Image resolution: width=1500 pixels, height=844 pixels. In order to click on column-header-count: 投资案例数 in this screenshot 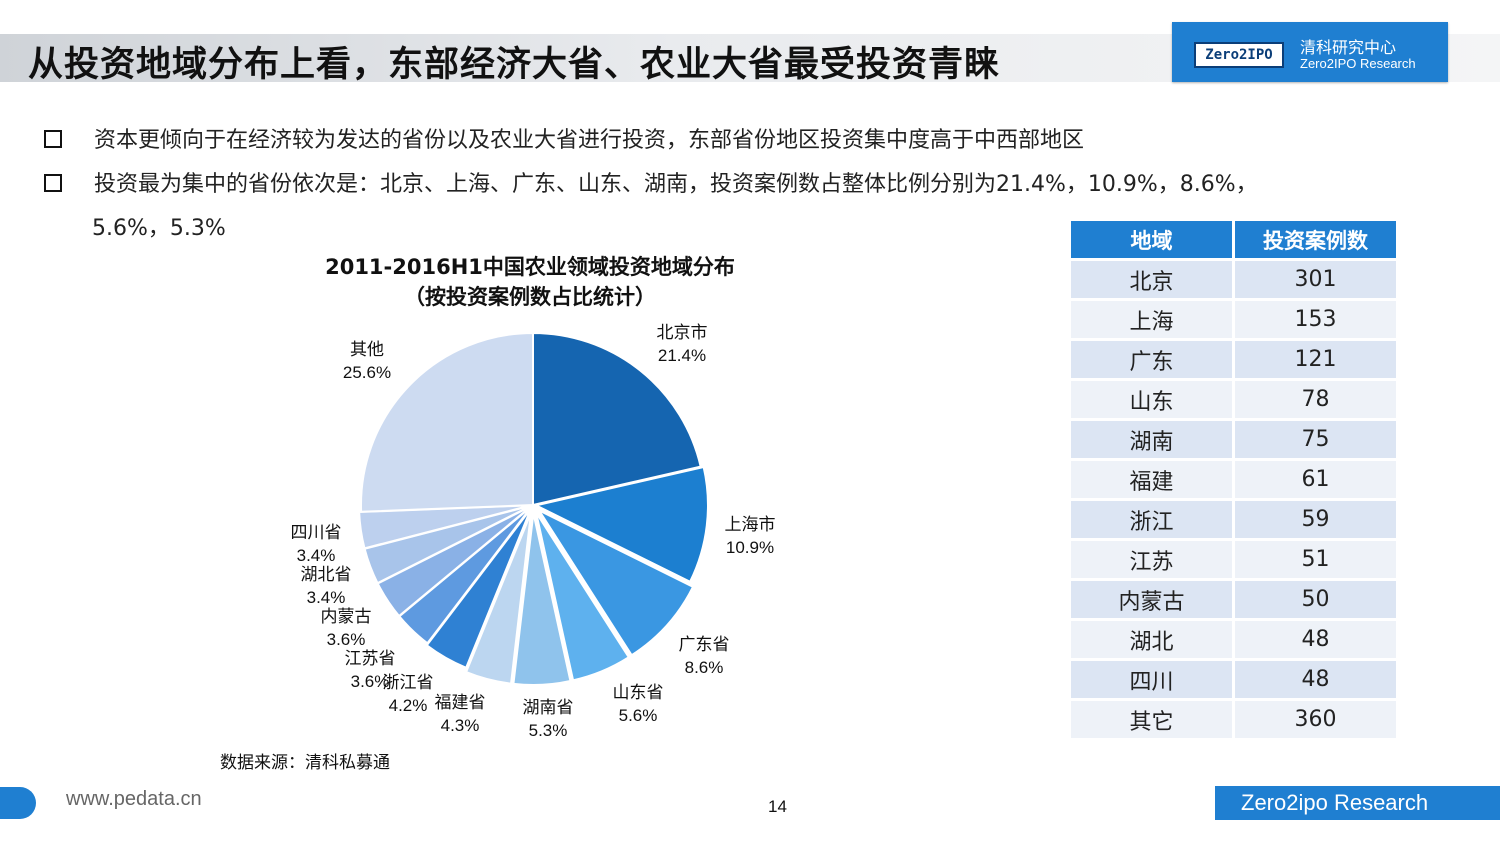, I will do `click(1315, 239)`.